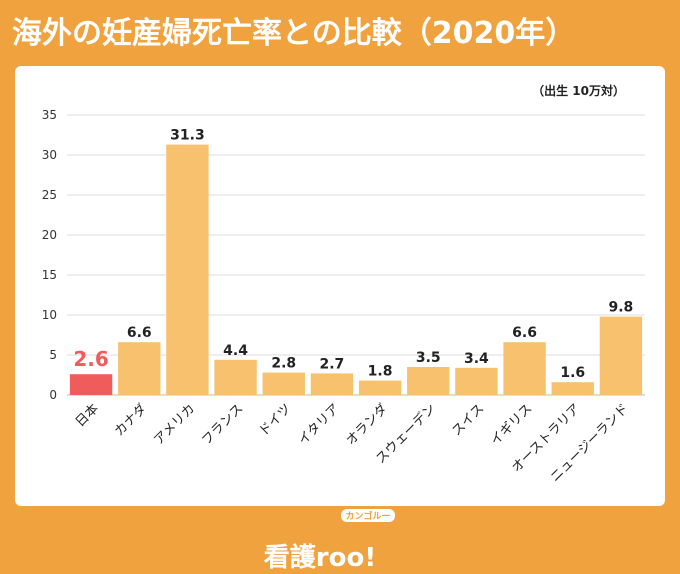  I want to click on y-tick-label: 35, so click(49, 115).